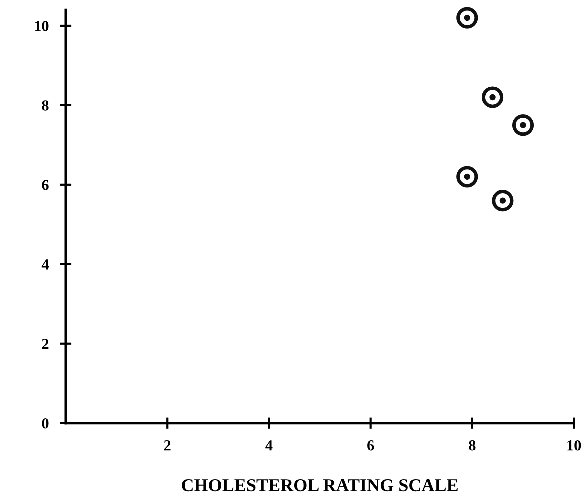  Describe the element at coordinates (575, 445) in the screenshot. I see `x-tick-label: 10` at that location.